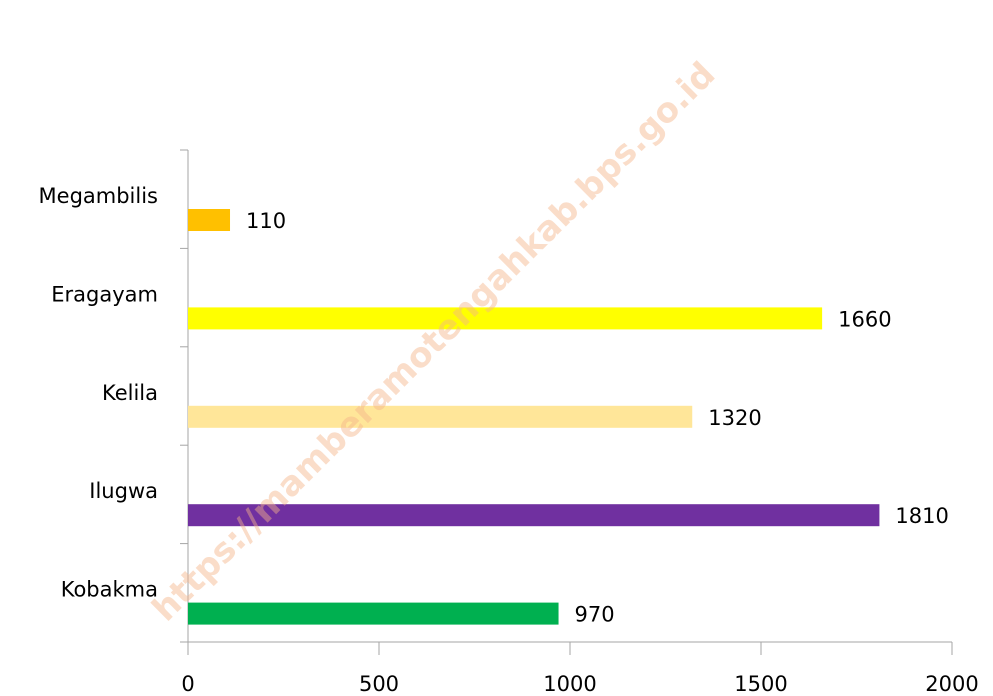  Describe the element at coordinates (187, 684) in the screenshot. I see `x-tick-label: 0` at that location.